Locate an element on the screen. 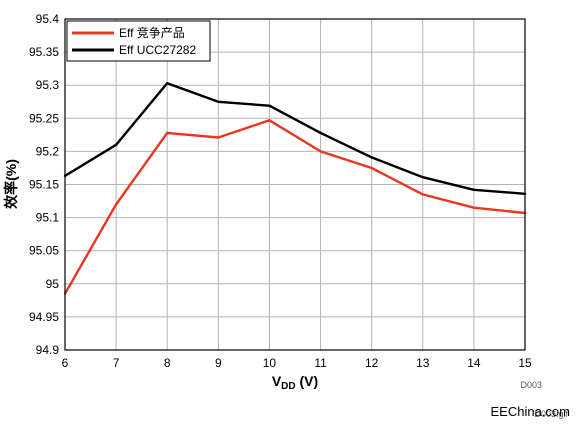 This screenshot has height=424, width=578. x-tick-label: 15 is located at coordinates (525, 363).